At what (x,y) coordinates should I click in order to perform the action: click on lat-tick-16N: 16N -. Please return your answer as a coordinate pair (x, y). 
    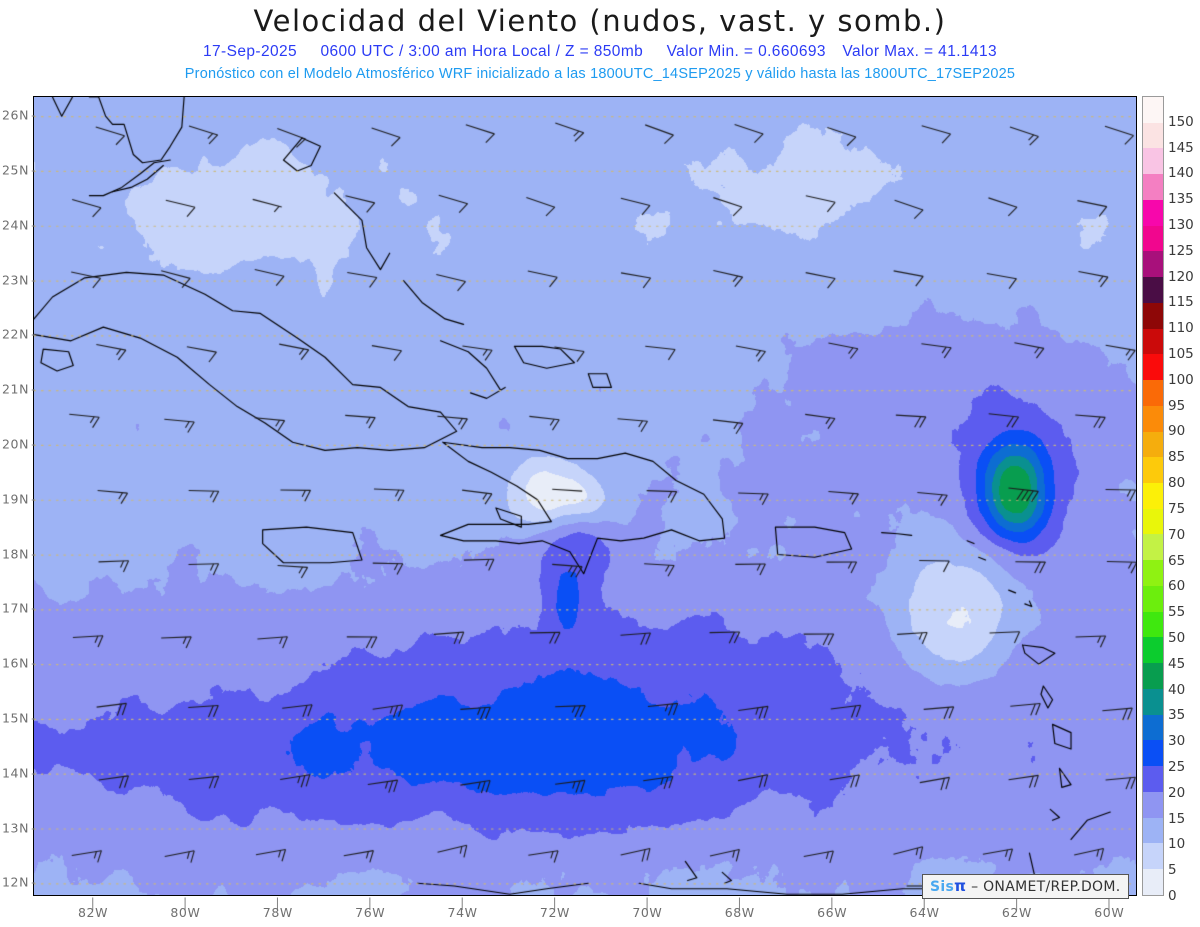
    Looking at the image, I should click on (19, 663).